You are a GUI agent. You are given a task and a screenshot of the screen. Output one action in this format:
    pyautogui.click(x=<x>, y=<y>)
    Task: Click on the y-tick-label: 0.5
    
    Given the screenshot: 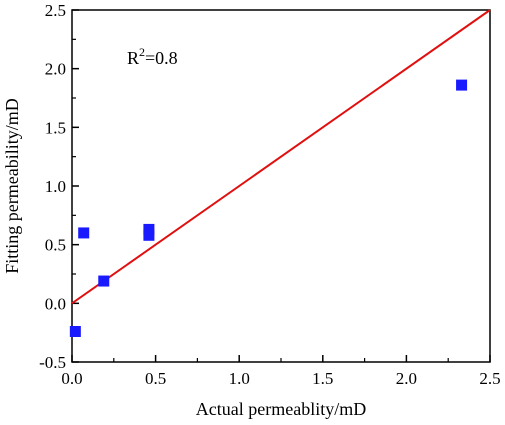 What is the action you would take?
    pyautogui.click(x=55, y=245)
    